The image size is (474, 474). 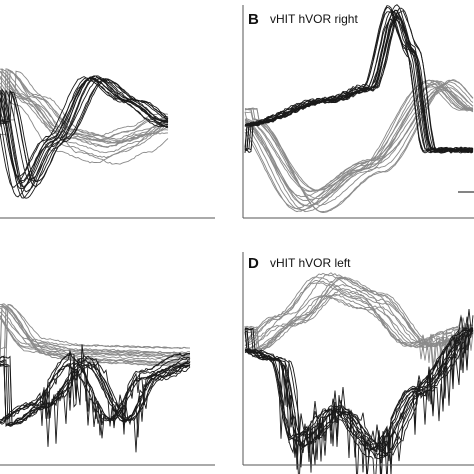 I want to click on panel-title: vHIT hVOR left, so click(x=310, y=263).